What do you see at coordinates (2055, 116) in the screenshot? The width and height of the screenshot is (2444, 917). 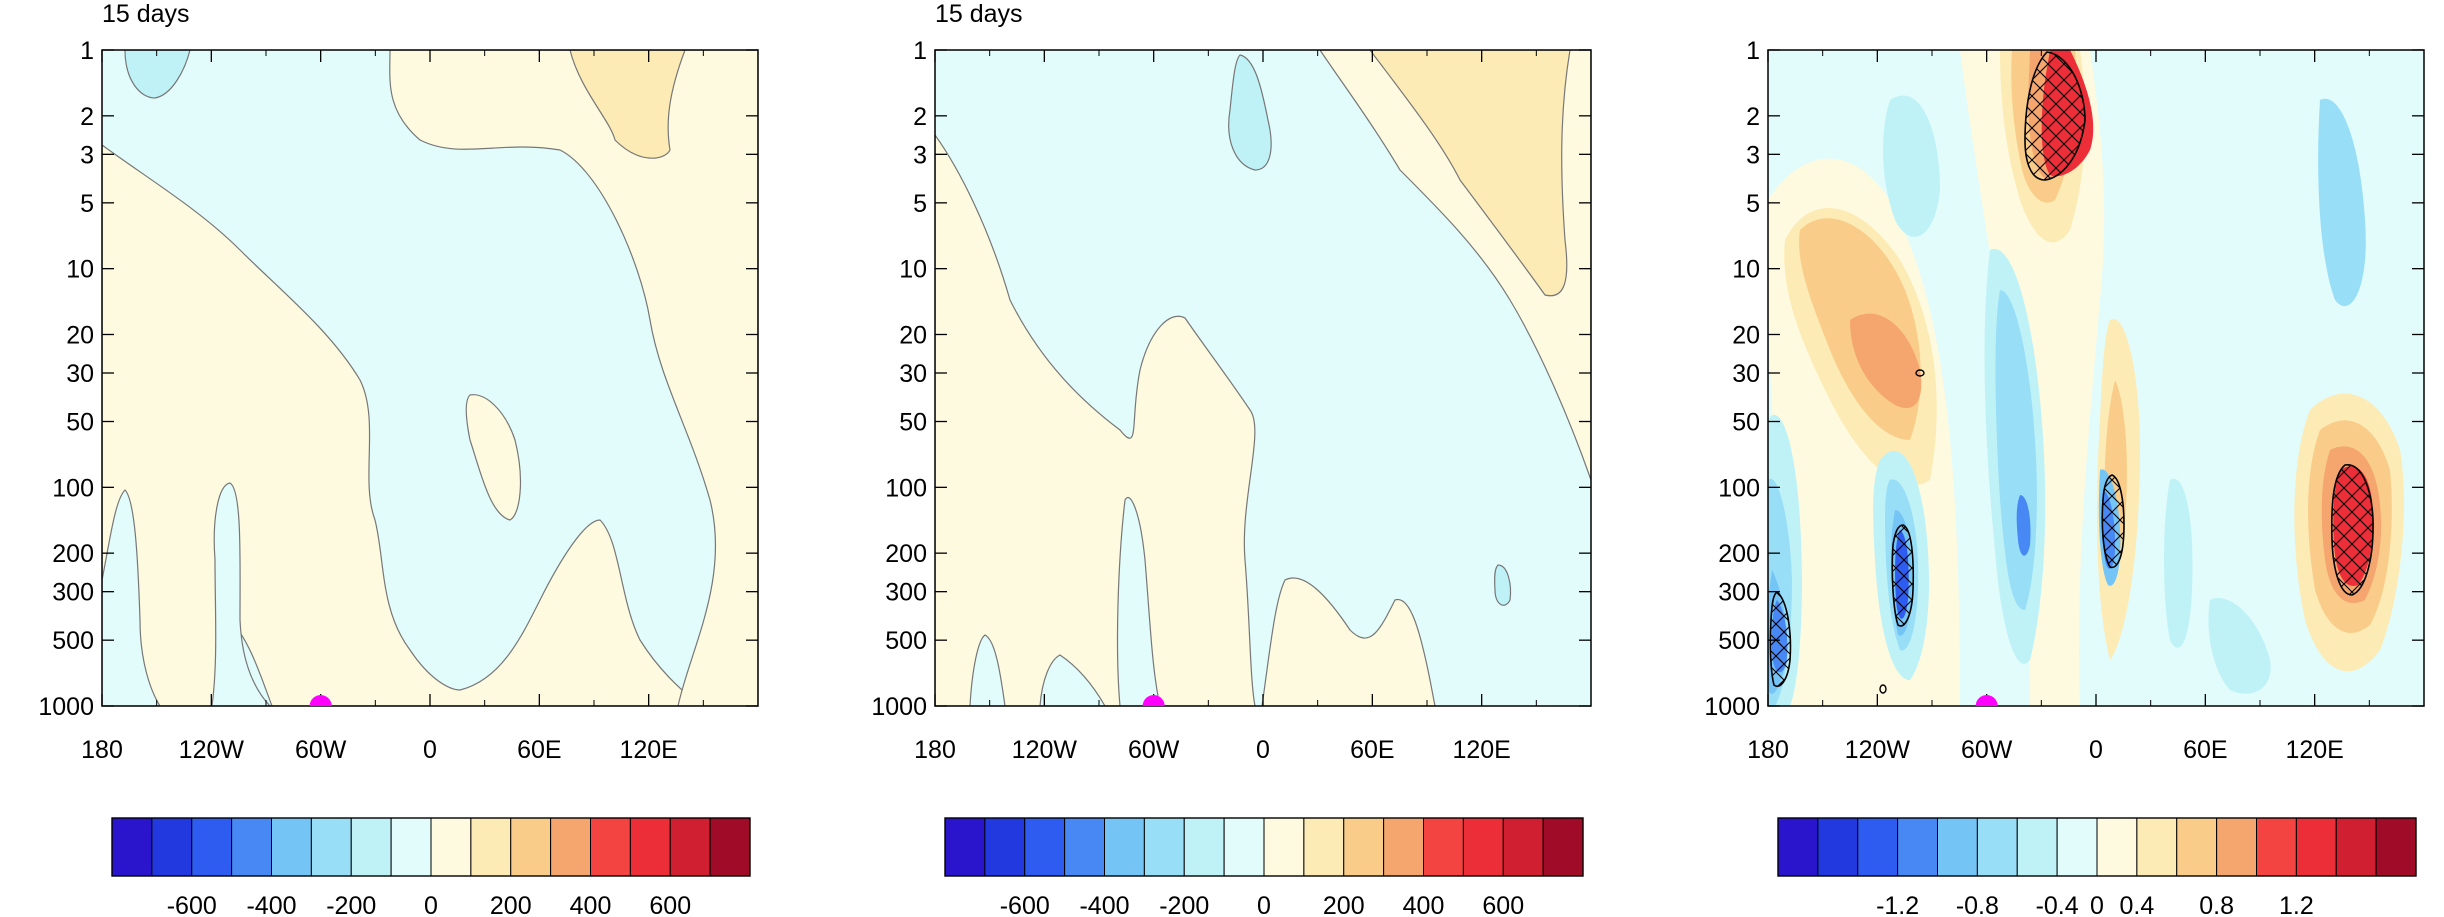 I see `hatched-region` at bounding box center [2055, 116].